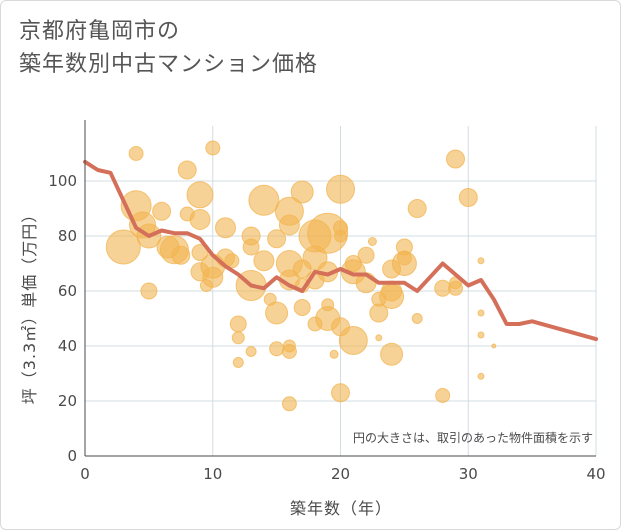  Describe the element at coordinates (340, 474) in the screenshot. I see `x-tick-label: 20` at that location.